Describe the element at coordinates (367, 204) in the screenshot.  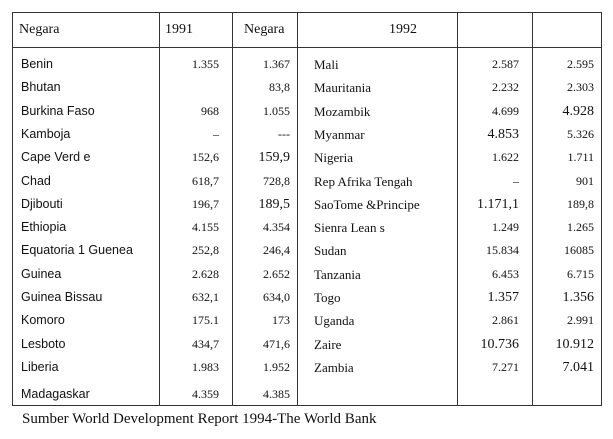
I see `country-right: SaoTome &Principe` at that location.